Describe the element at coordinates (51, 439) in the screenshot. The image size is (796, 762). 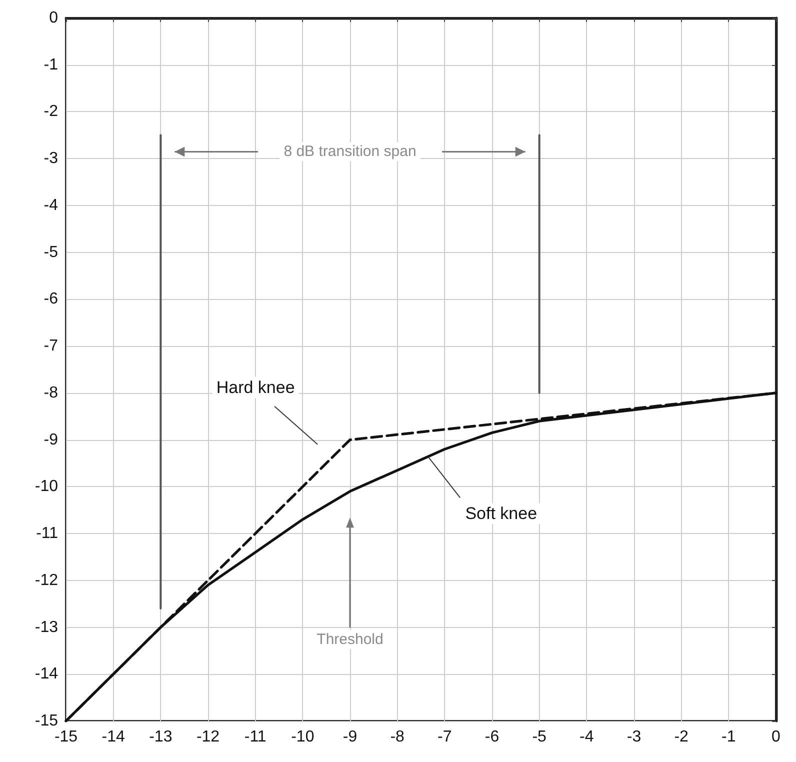
I see `y-tick-label: -9` at that location.